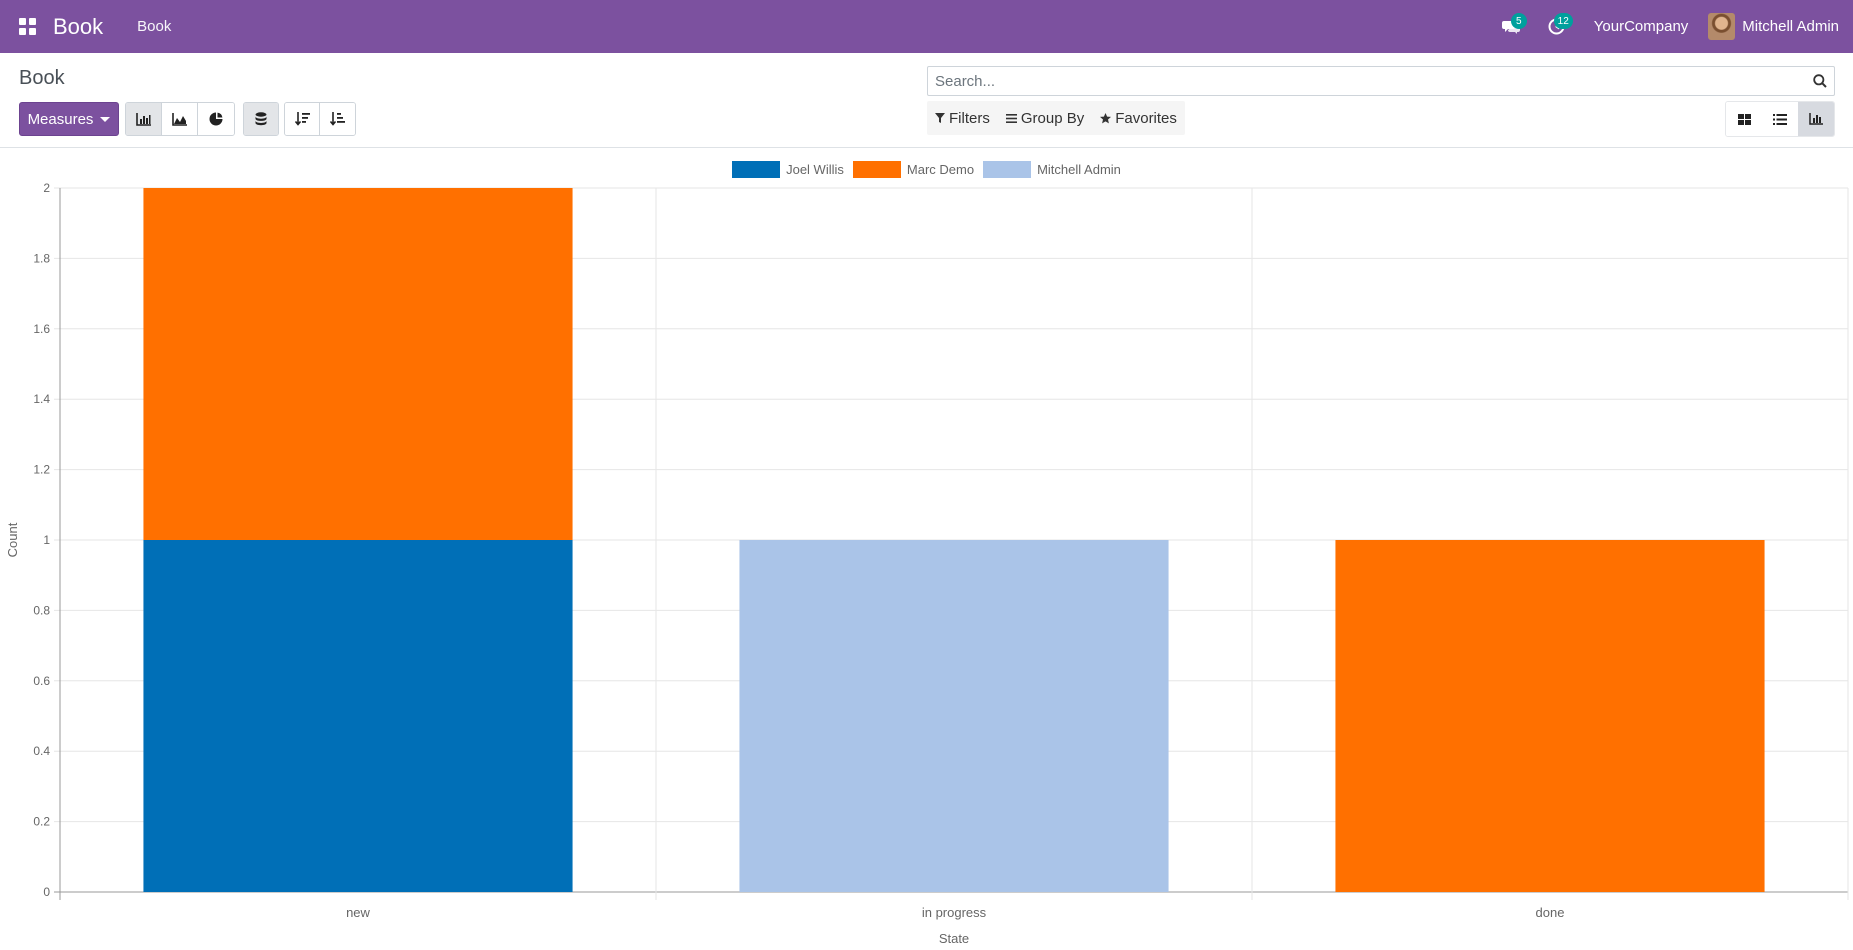 This screenshot has width=1853, height=950. What do you see at coordinates (46, 188) in the screenshot?
I see `y-tick-label: 2` at bounding box center [46, 188].